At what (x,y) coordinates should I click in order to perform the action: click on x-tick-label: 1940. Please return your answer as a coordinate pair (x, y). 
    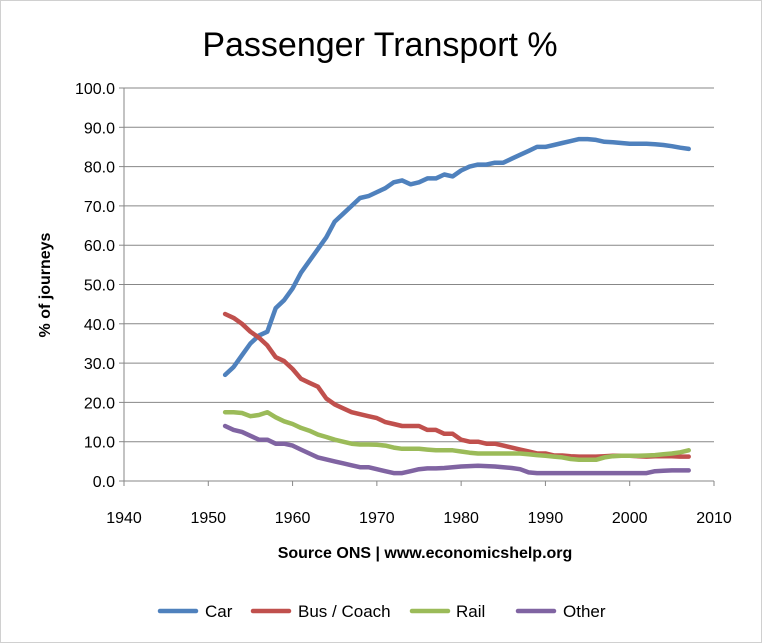
    Looking at the image, I should click on (124, 518).